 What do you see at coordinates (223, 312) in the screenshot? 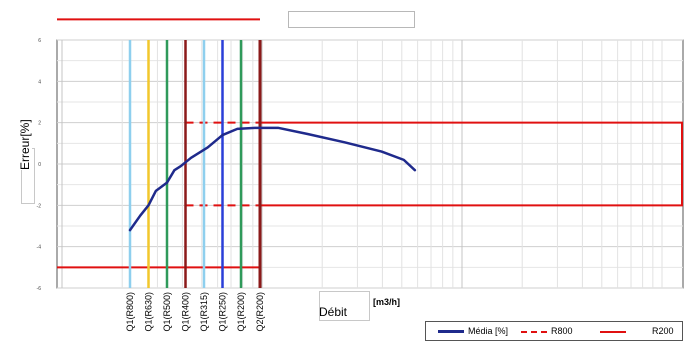
I see `marker-label: Q1(R250)` at bounding box center [223, 312].